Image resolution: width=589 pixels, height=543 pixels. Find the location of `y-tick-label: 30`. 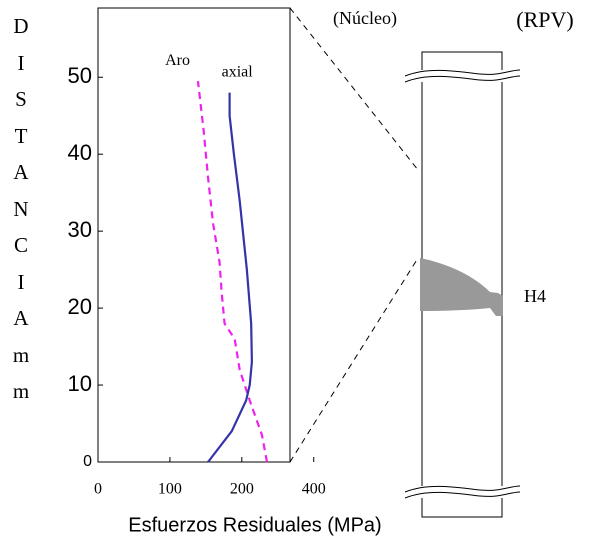

y-tick-label: 30 is located at coordinates (80, 229).